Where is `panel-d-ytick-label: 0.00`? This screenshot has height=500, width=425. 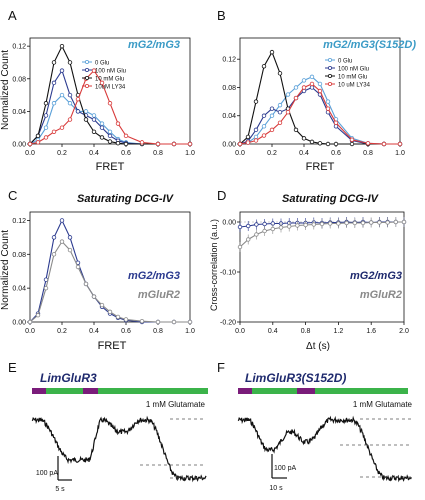
panel-d-ytick-label: 0.00 is located at coordinates (229, 223).